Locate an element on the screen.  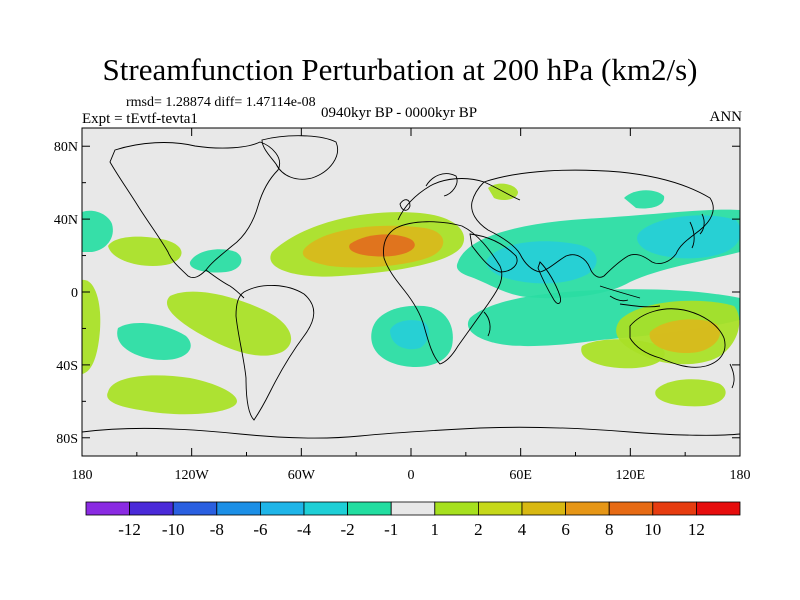
coast-north-america is located at coordinates (194, 210).